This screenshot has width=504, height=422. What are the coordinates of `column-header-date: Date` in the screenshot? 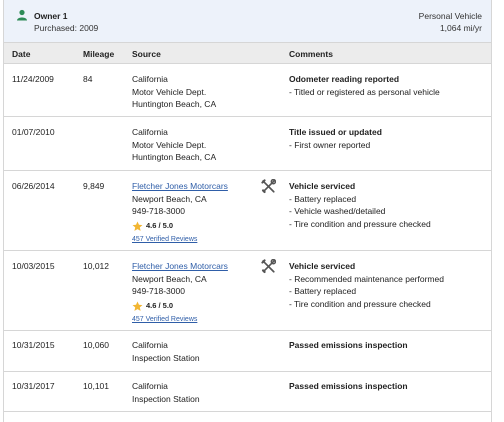 It's located at (21, 54).